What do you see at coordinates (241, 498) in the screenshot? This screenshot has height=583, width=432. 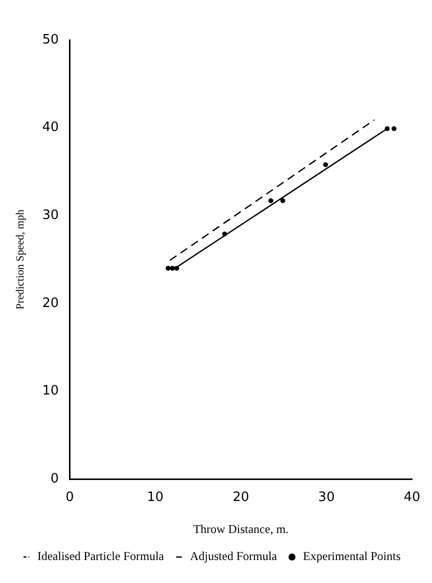 I see `x-tick-label: 20` at bounding box center [241, 498].